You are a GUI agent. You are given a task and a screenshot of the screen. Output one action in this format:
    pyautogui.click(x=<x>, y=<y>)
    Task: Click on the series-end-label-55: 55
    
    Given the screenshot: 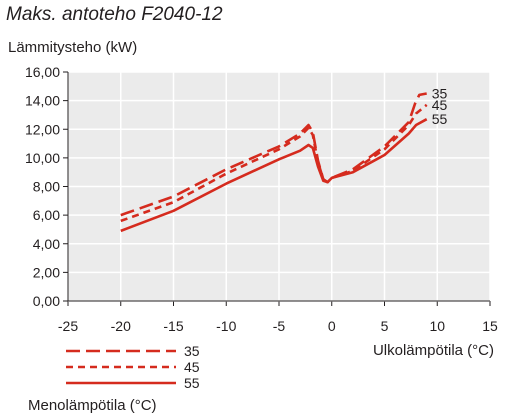 What is the action you would take?
    pyautogui.click(x=440, y=119)
    